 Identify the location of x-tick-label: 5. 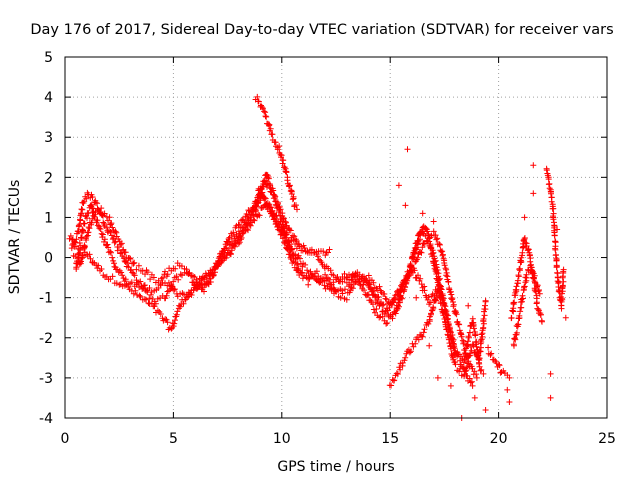
(173, 439).